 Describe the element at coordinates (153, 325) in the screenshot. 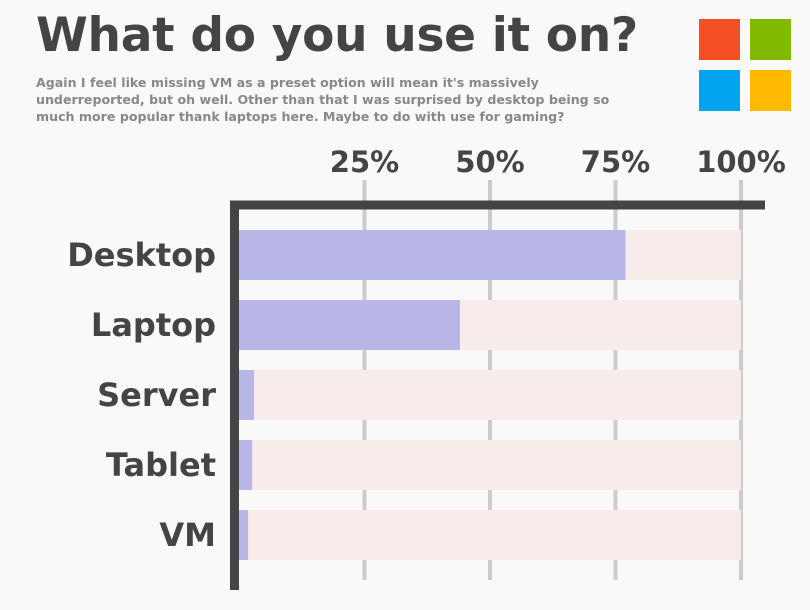

I see `category-label-laptop: Laptop` at that location.